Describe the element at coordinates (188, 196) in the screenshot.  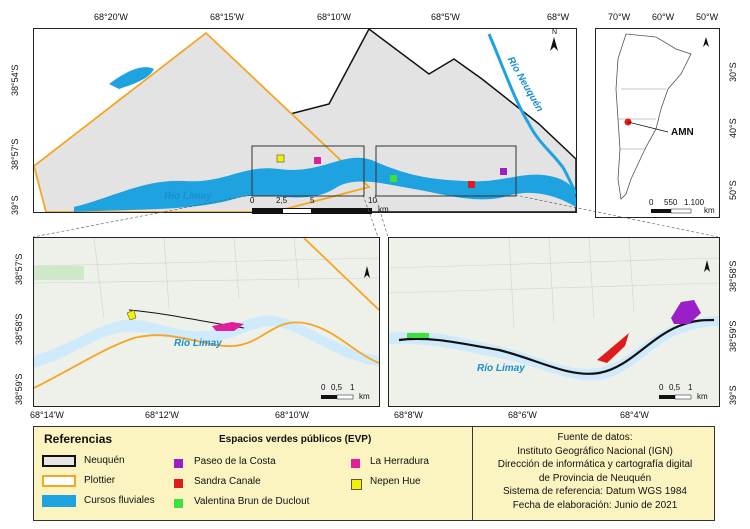
I see `river-label-limay: Río Limay` at that location.